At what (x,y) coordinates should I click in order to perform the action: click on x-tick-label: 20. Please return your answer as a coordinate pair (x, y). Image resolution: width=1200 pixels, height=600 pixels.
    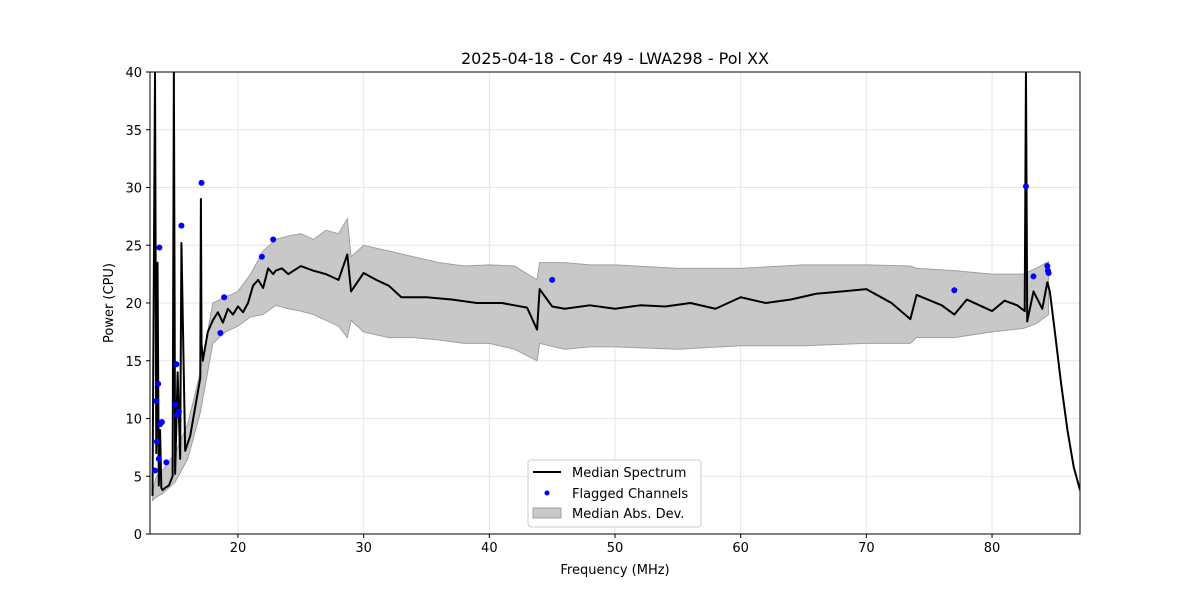
    Looking at the image, I should click on (238, 548).